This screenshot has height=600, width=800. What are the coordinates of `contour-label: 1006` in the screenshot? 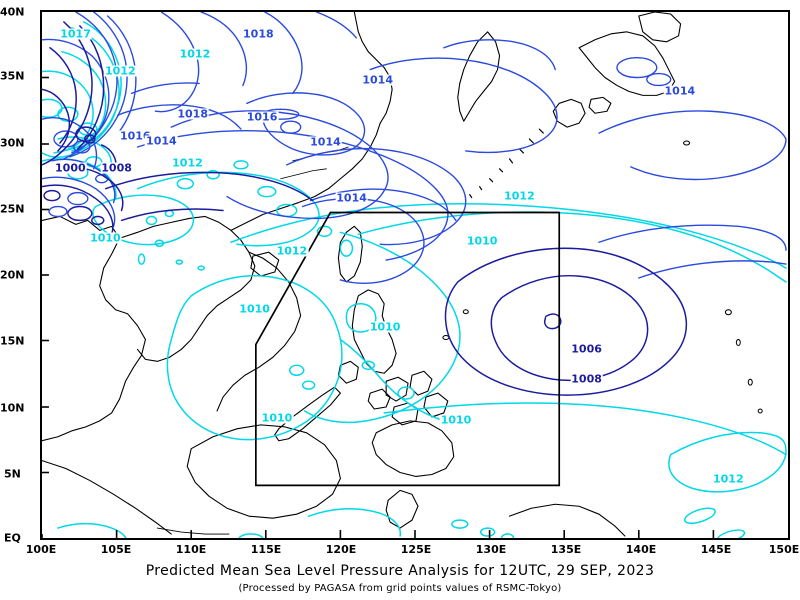 It's located at (586, 349).